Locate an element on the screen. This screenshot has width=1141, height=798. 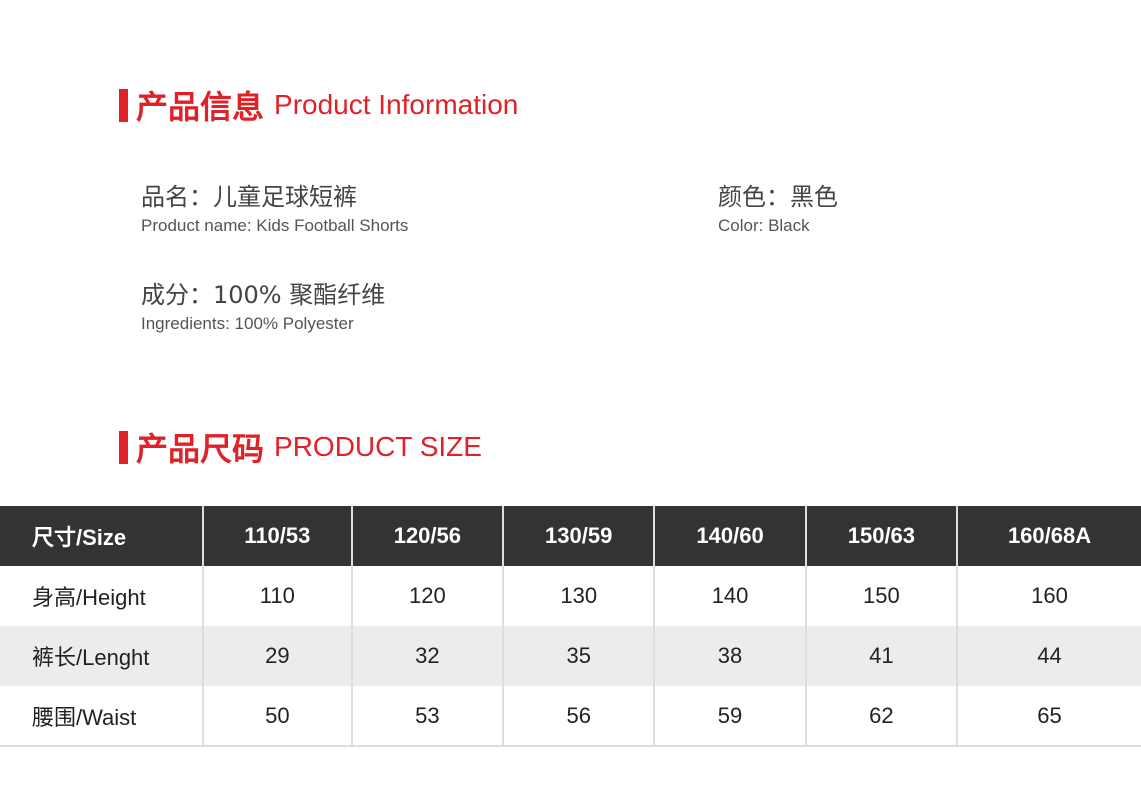
table-cell: 41 is located at coordinates (882, 656).